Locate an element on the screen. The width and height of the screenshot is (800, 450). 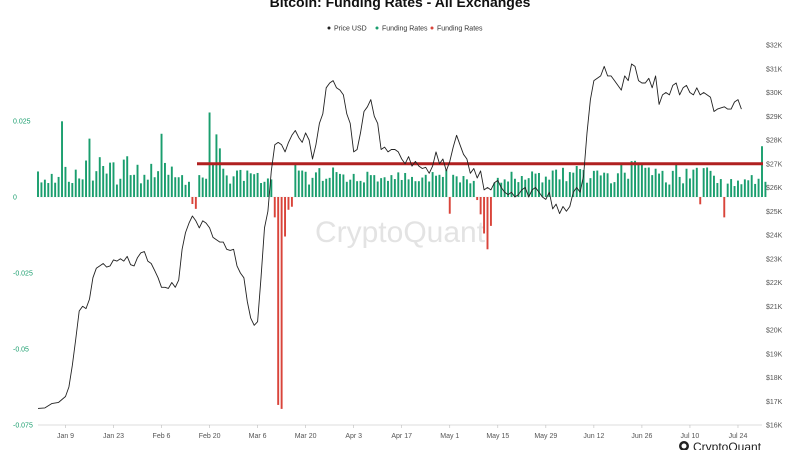
chart-title: Bitcoin: Funding Rates - All Exchanges is located at coordinates (400, 5).